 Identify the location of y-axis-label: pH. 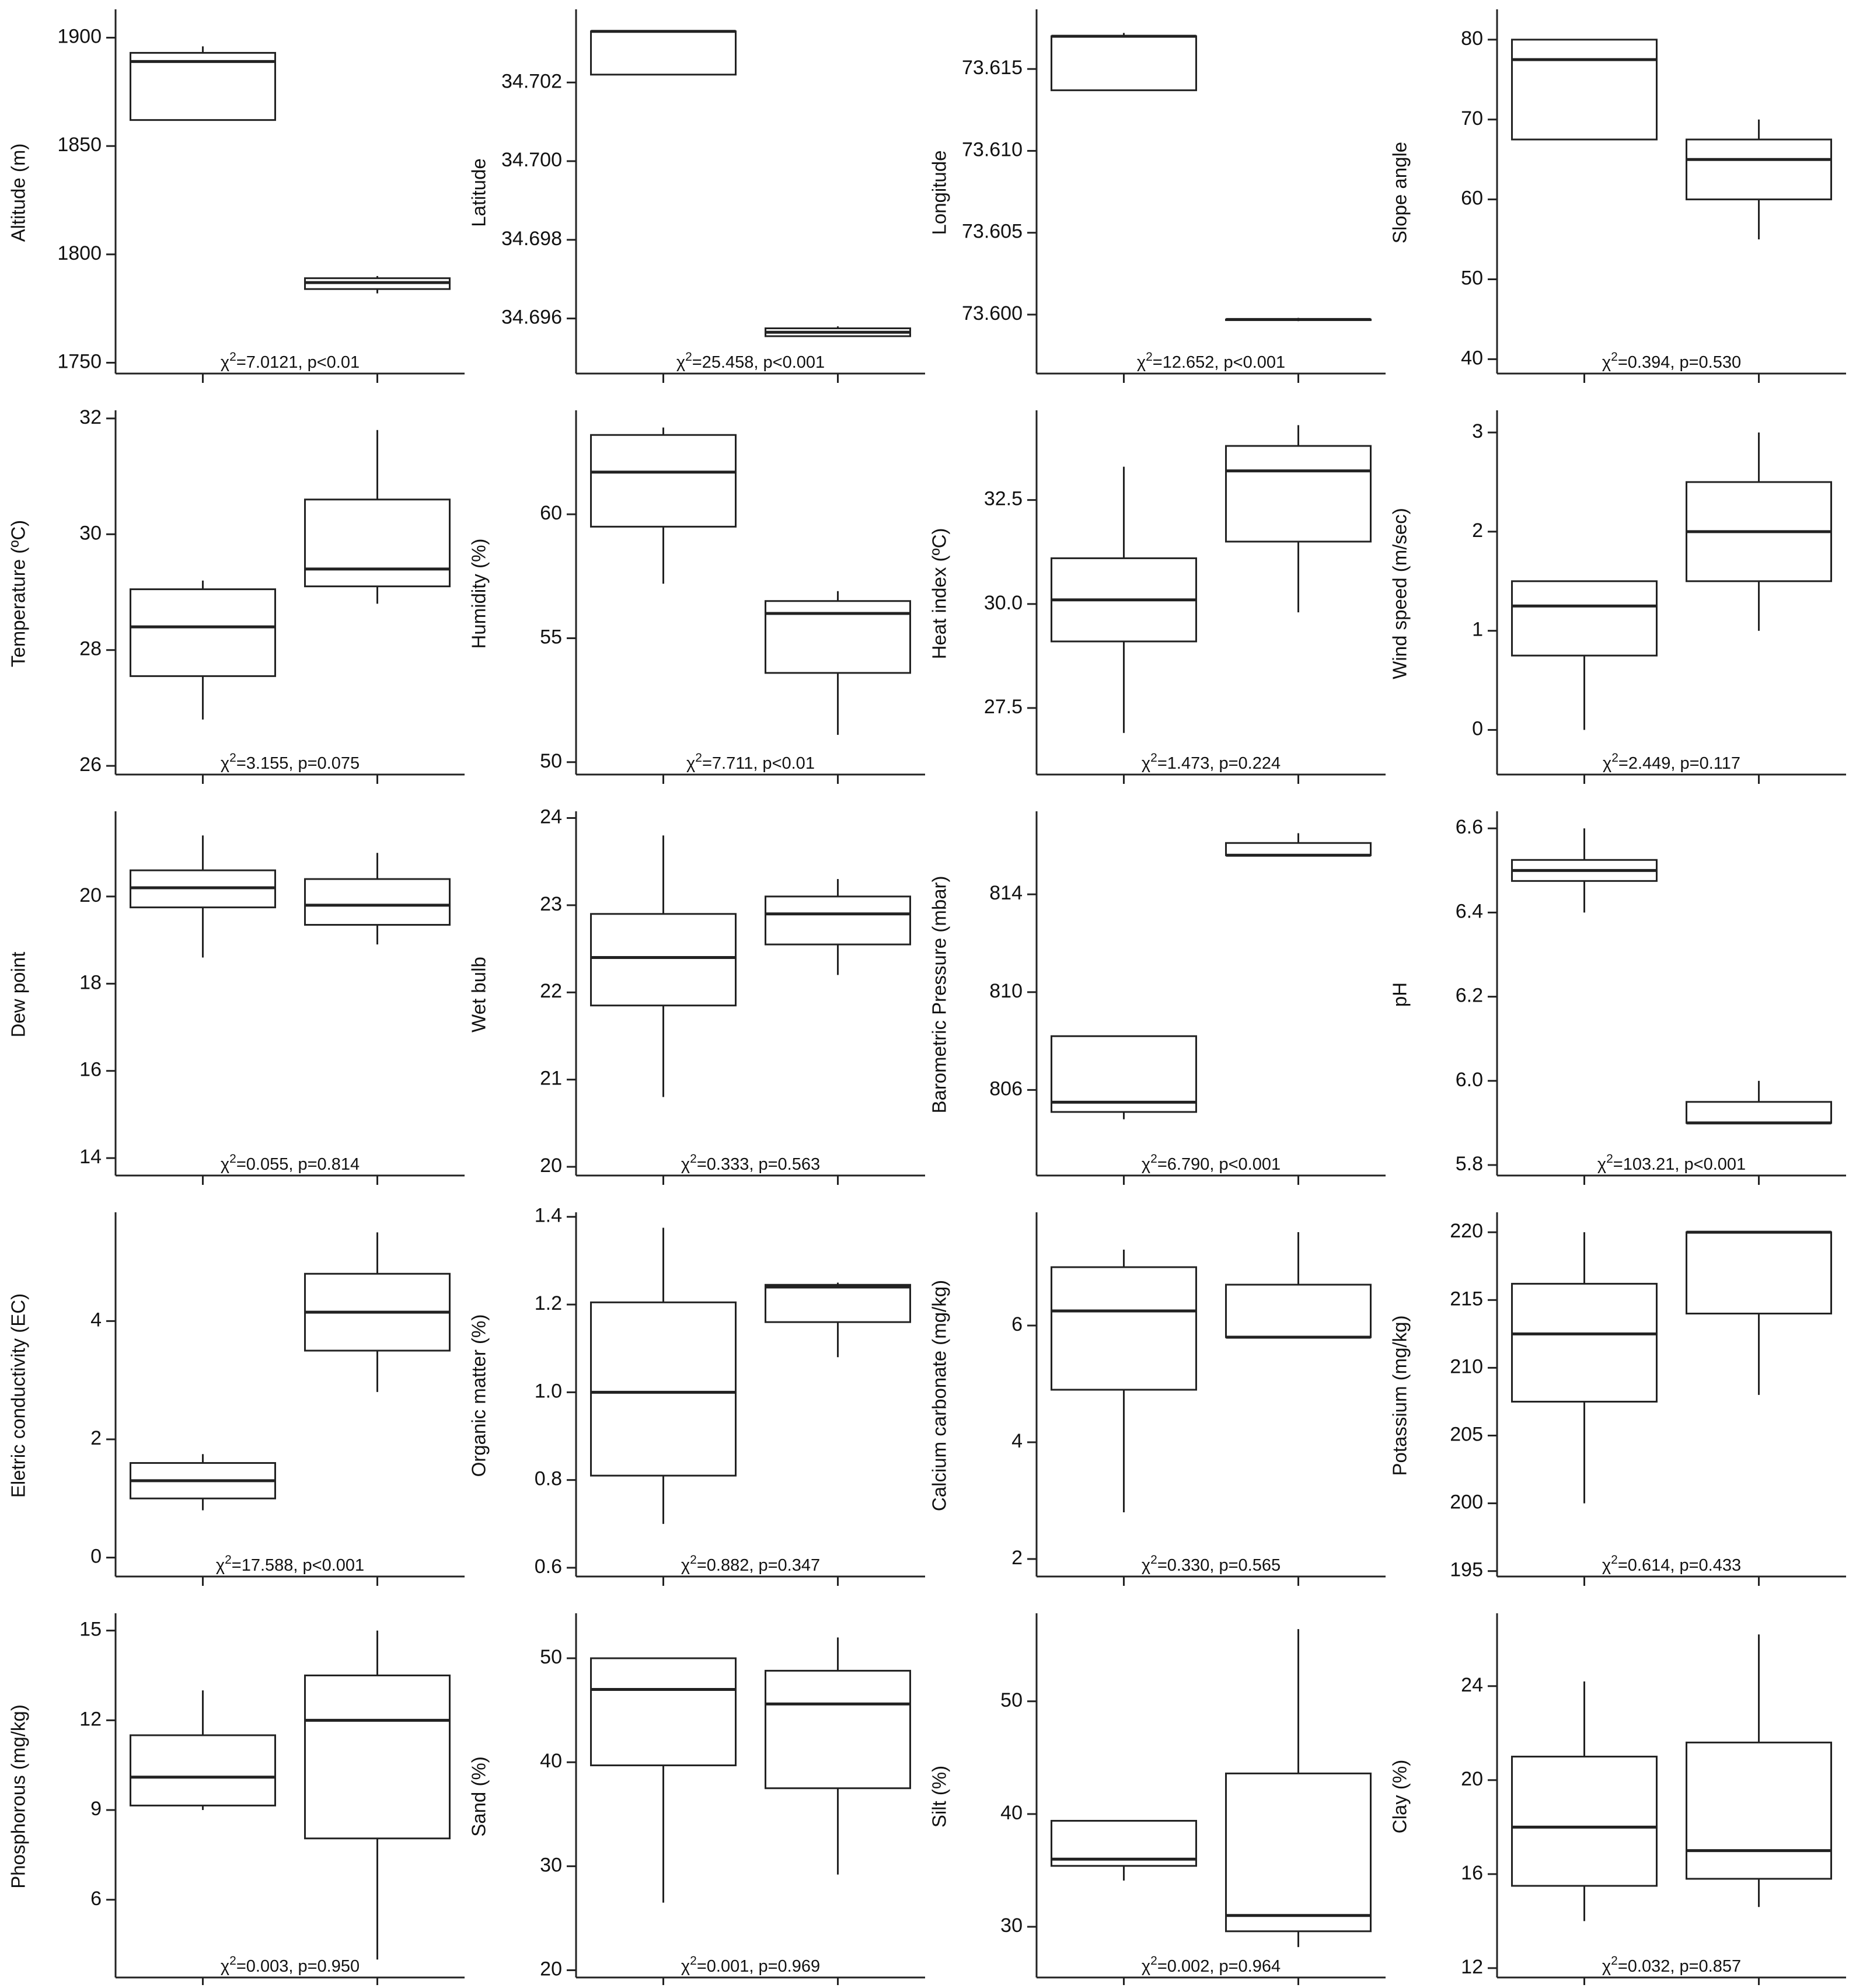
(1400, 994).